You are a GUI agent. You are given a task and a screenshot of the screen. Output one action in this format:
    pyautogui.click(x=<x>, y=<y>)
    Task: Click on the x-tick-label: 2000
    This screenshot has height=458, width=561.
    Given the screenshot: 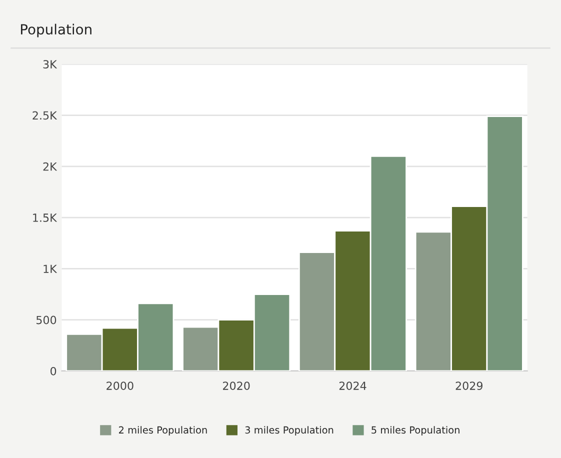 What is the action you would take?
    pyautogui.click(x=120, y=386)
    